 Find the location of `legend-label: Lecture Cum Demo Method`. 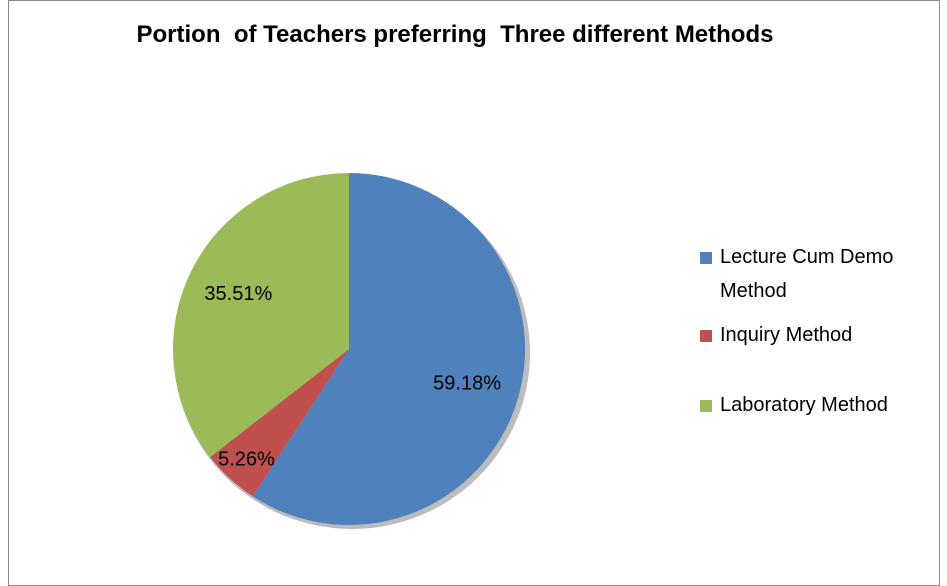

legend-label: Lecture Cum Demo Method is located at coordinates (807, 274).